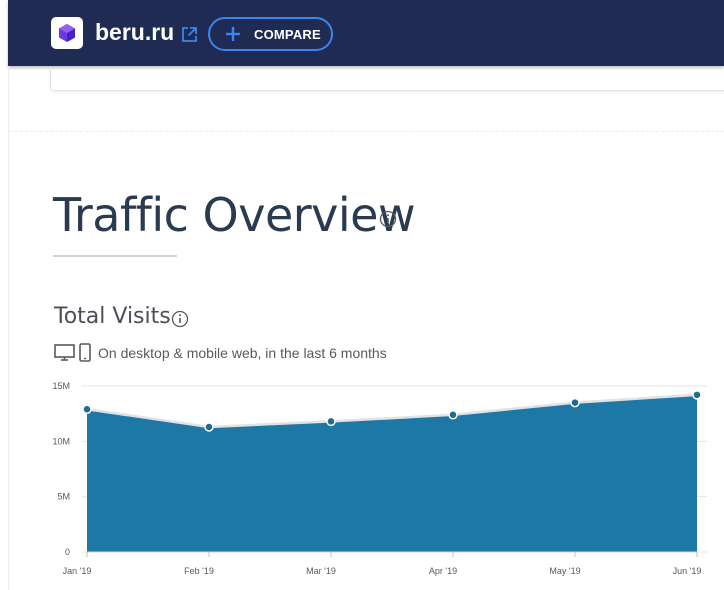 This screenshot has height=590, width=724. What do you see at coordinates (287, 34) in the screenshot?
I see `compare-button-label: COMPARE` at bounding box center [287, 34].